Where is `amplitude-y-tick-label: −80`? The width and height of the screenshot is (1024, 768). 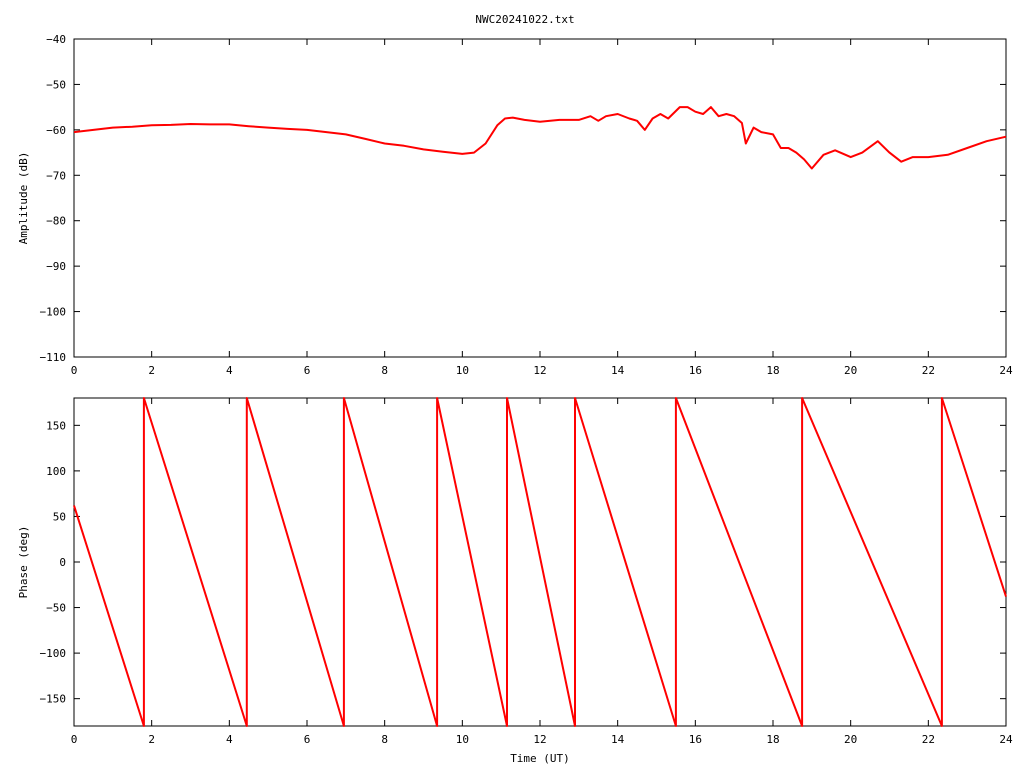
amplitude-y-tick-label: −80 is located at coordinates (56, 221).